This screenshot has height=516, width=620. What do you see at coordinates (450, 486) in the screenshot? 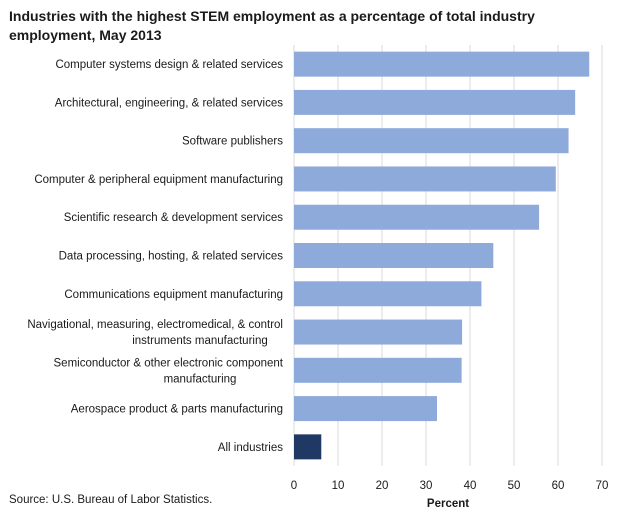
I see `x-tick-labels: 0 10 20 30 40 50 60 70` at bounding box center [450, 486].